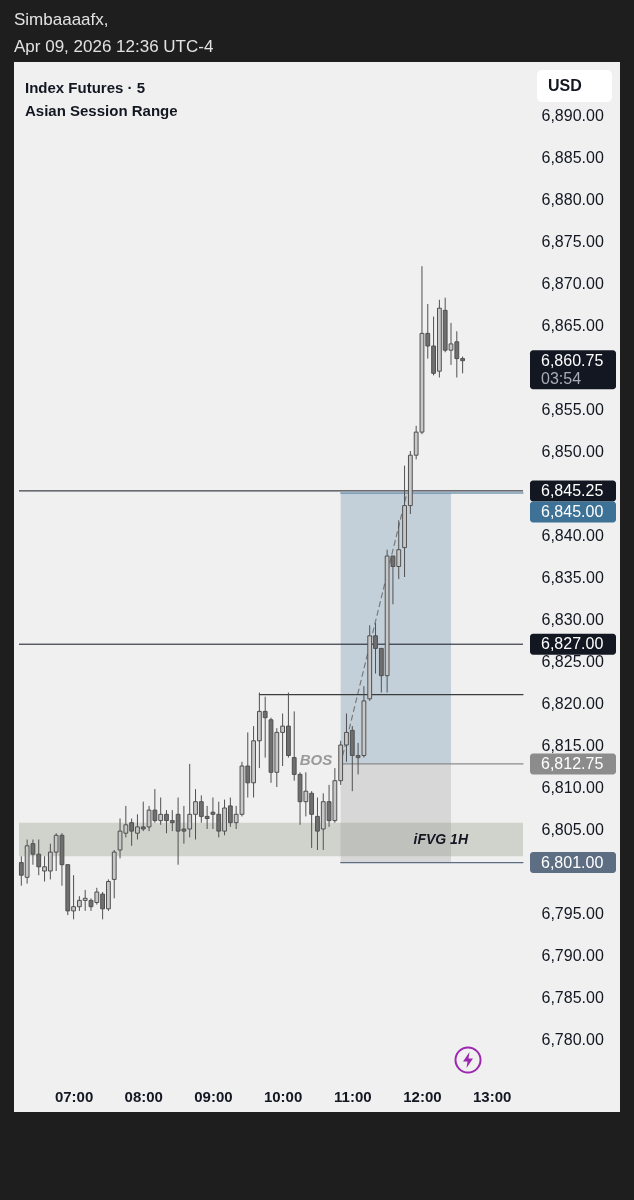  What do you see at coordinates (422, 1096) in the screenshot?
I see `x-tick-label: 12:00` at bounding box center [422, 1096].